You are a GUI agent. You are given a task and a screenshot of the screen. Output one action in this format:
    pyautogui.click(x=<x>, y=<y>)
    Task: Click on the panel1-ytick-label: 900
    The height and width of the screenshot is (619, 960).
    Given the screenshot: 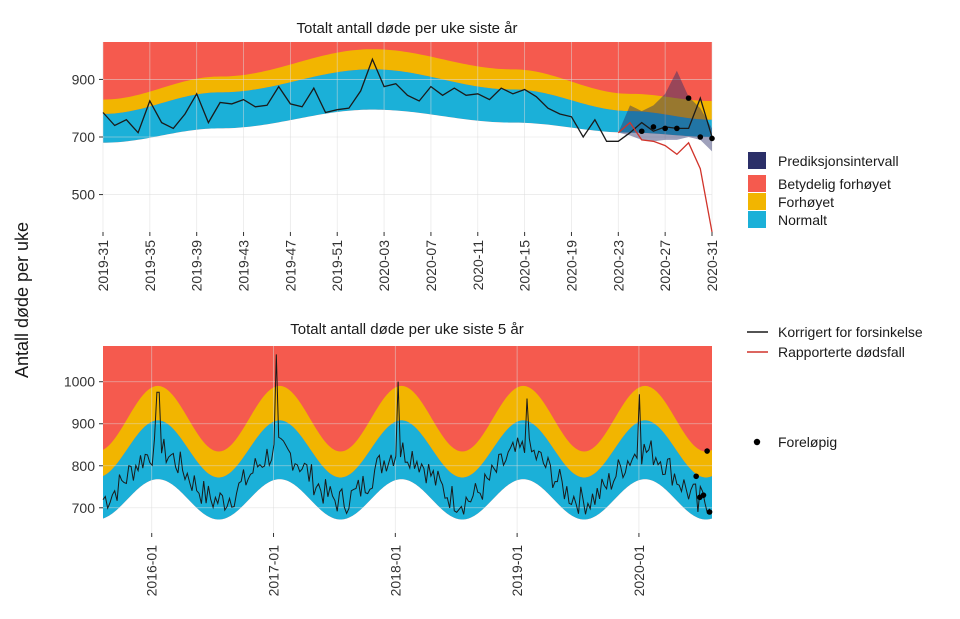 What is the action you would take?
    pyautogui.click(x=84, y=79)
    